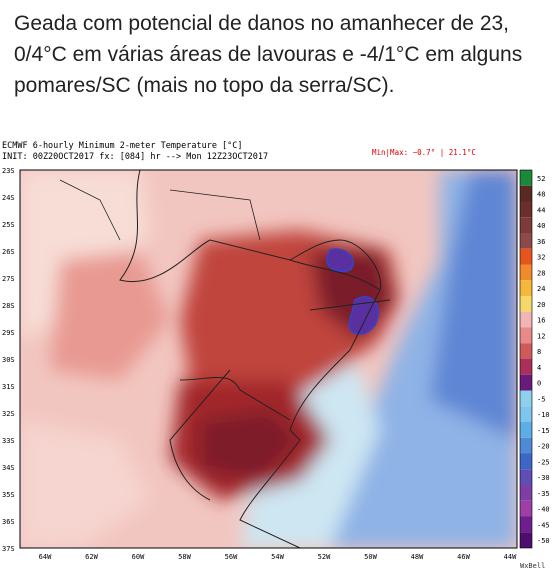  I want to click on lat-label: 29S, so click(8, 333).